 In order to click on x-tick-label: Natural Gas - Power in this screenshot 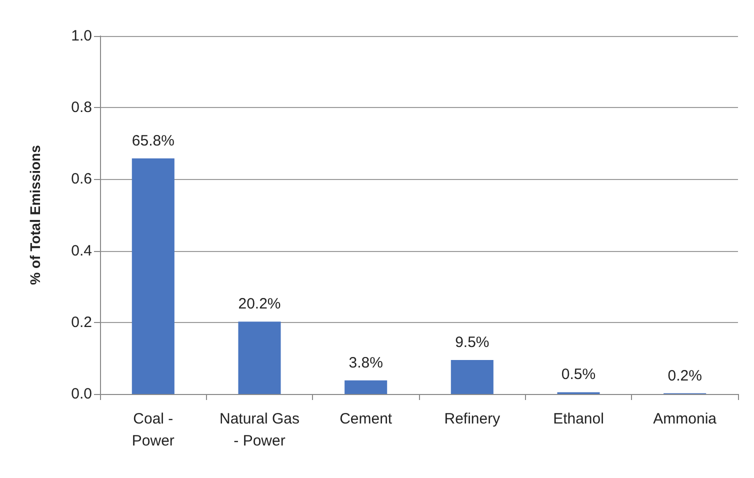, I will do `click(259, 430)`.